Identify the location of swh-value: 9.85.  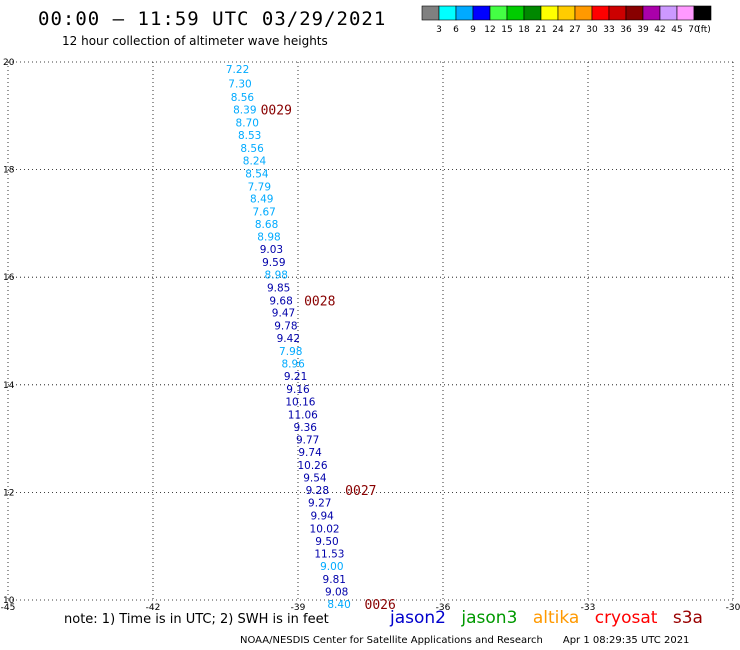
(278, 288).